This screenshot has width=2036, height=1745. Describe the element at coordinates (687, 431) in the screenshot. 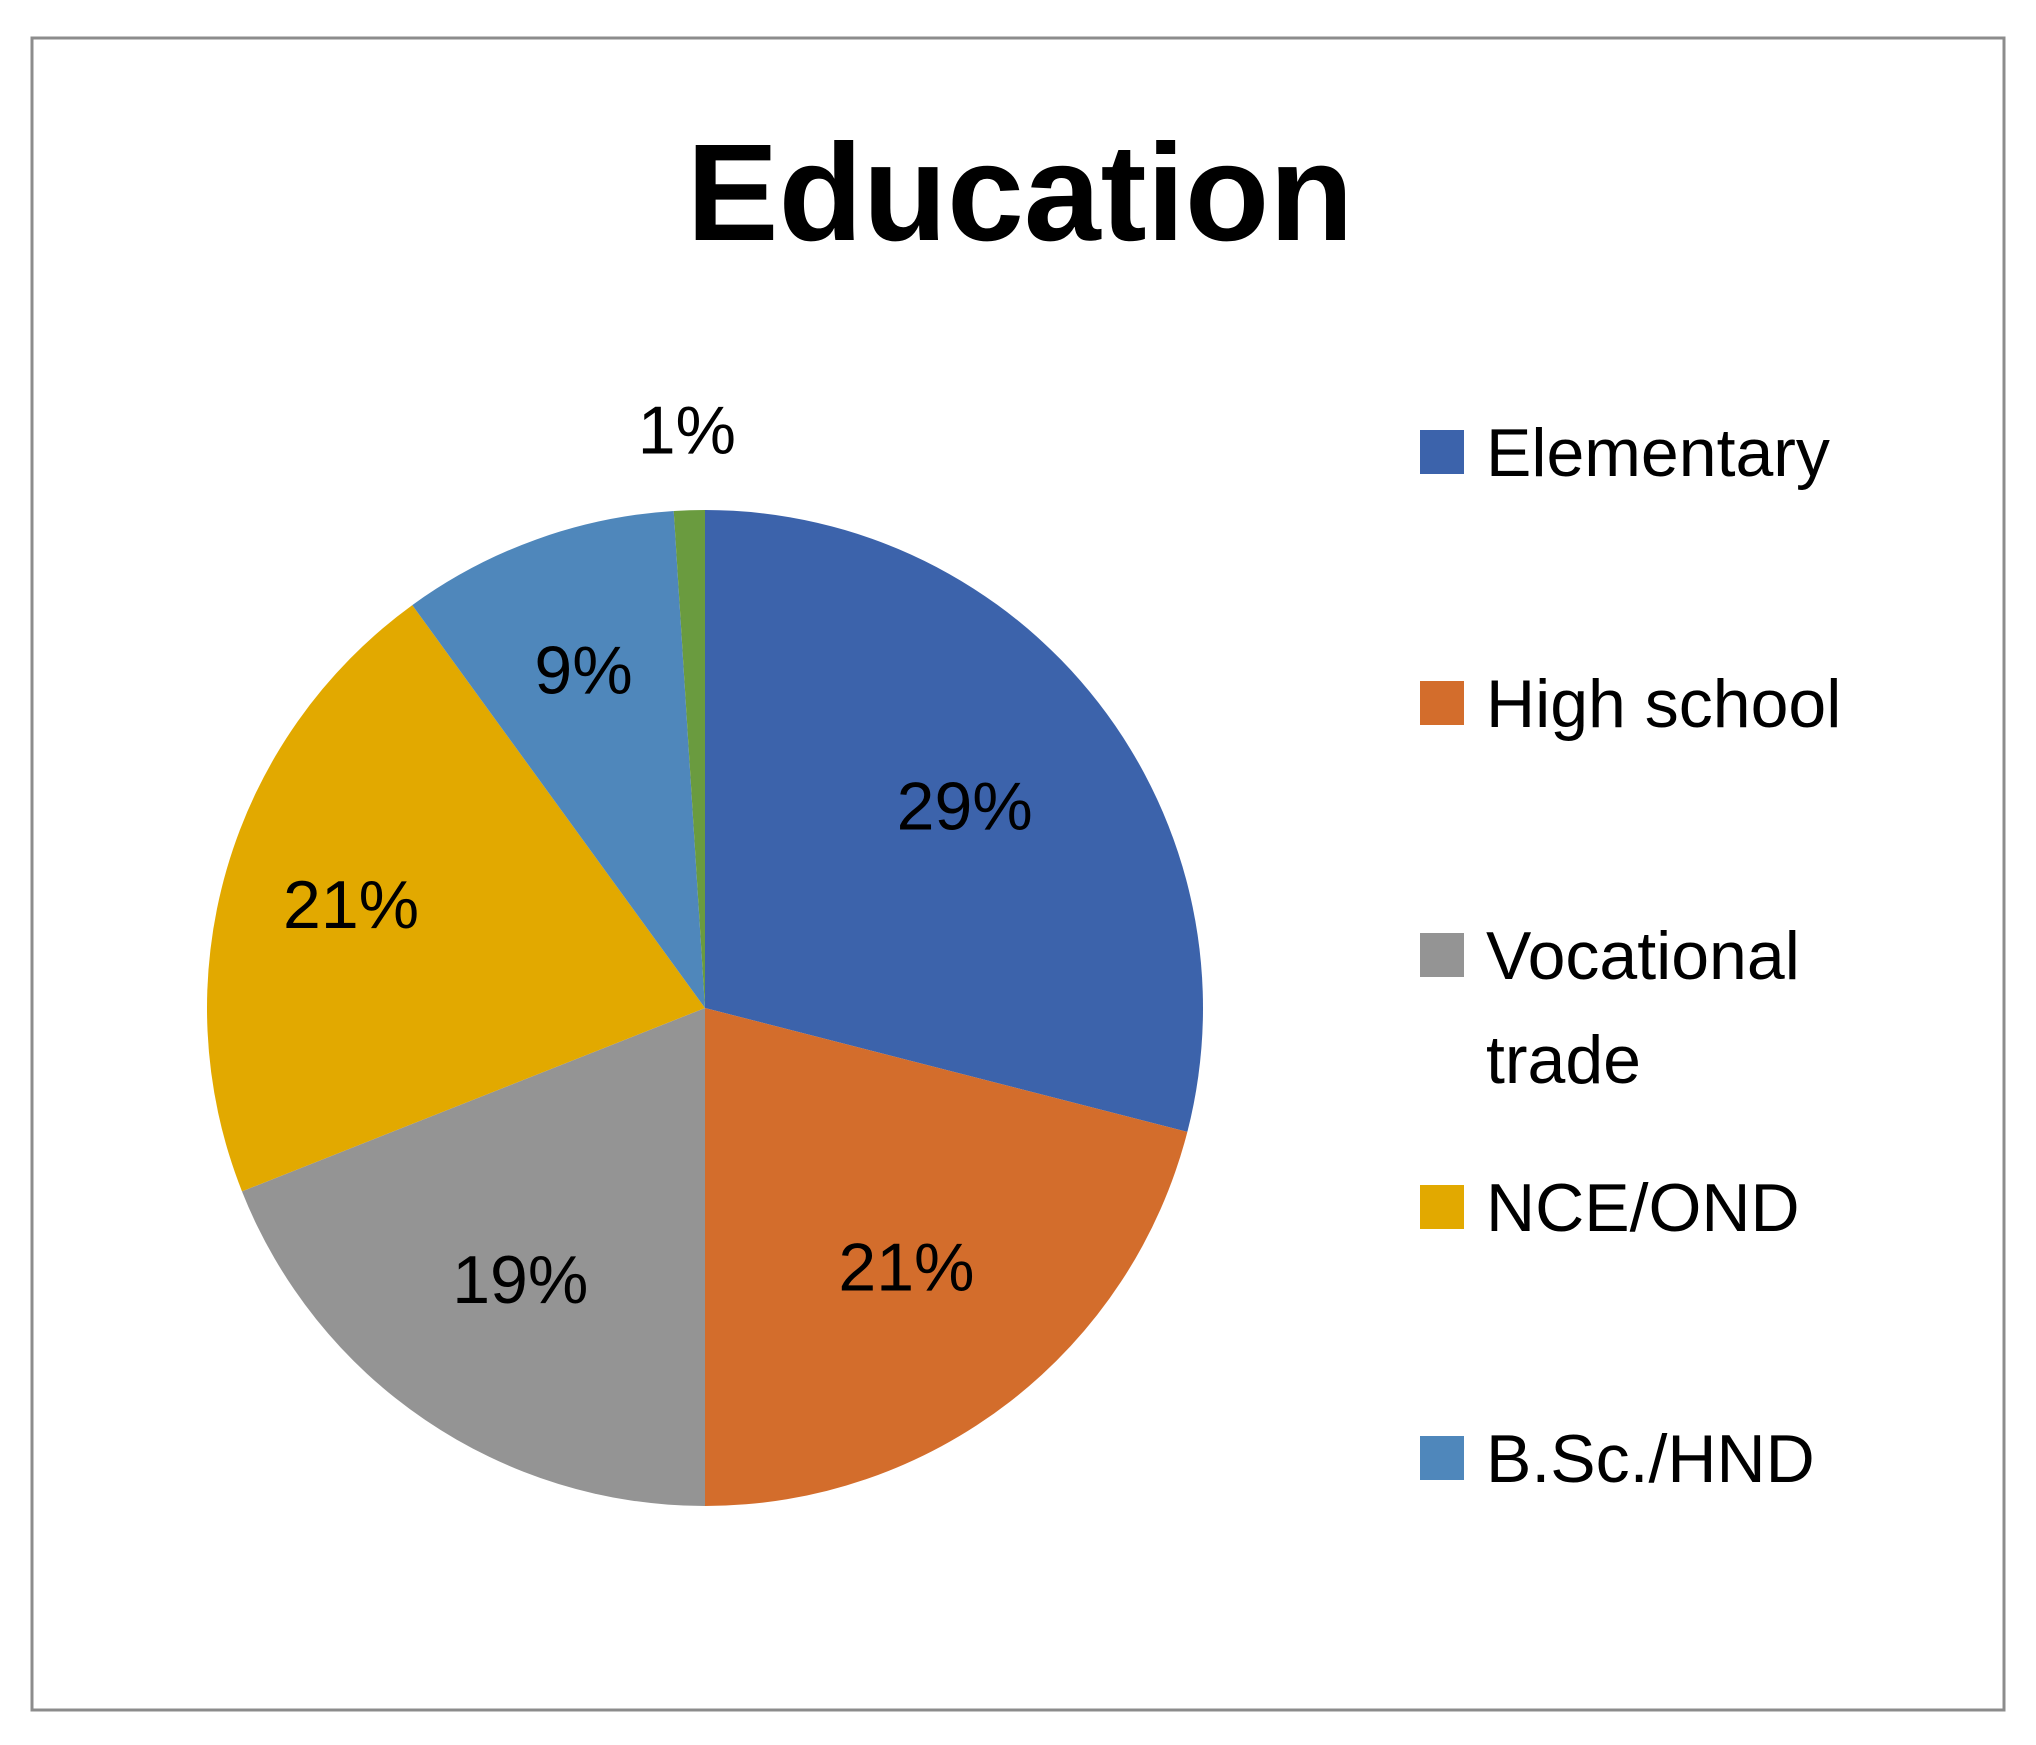

I see `data-label: 1%` at that location.